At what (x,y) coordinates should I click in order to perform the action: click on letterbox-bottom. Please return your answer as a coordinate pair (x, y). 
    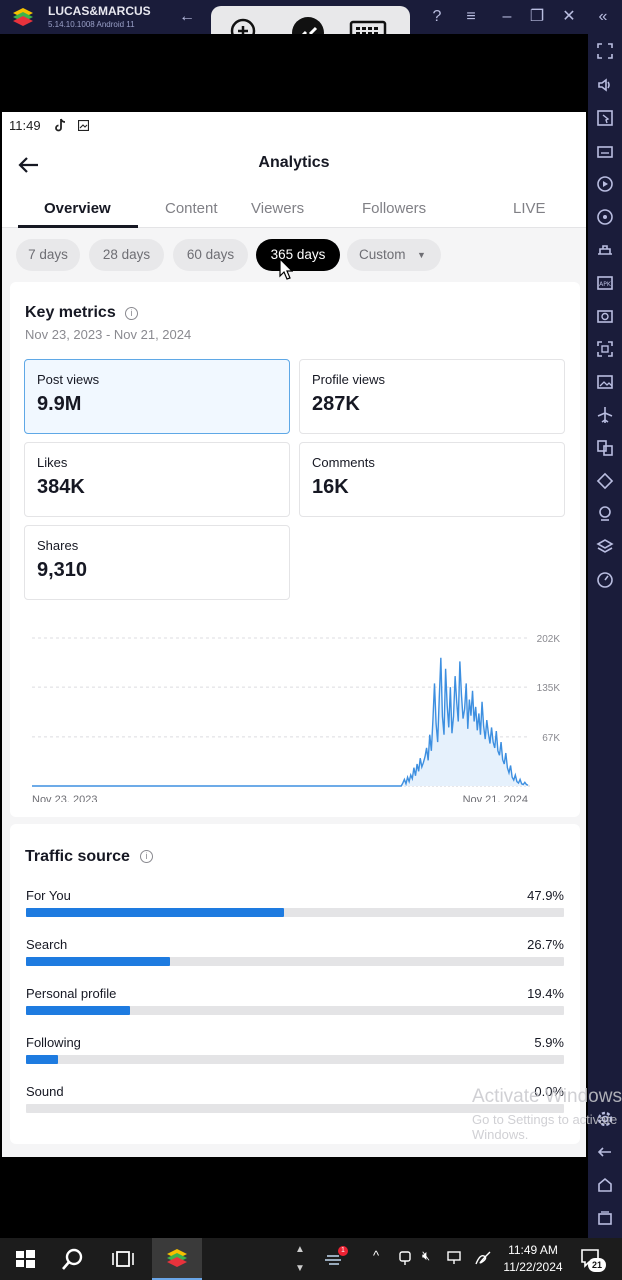
    Looking at the image, I should click on (294, 1197).